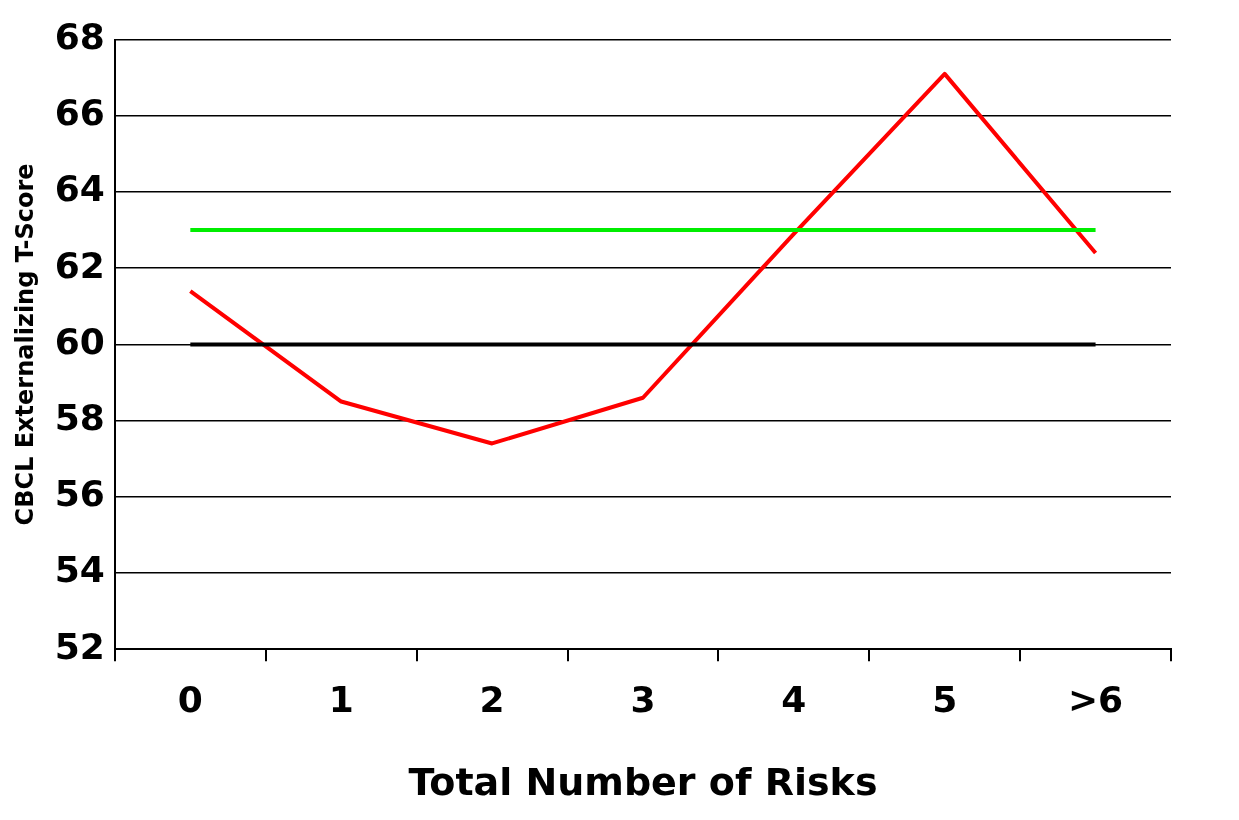 Image resolution: width=1239 pixels, height=820 pixels. I want to click on x-tick-label: 5, so click(945, 700).